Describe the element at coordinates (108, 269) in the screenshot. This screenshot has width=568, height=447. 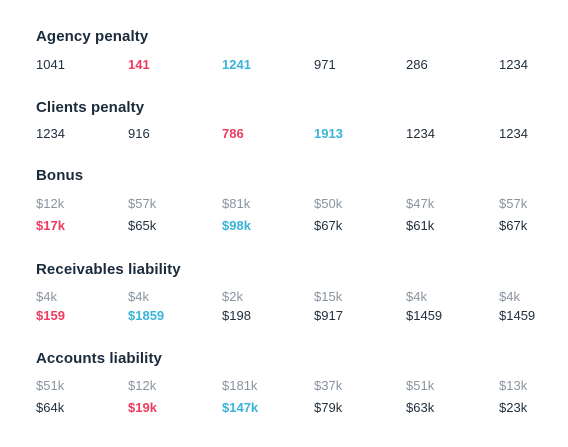
I see `section-title: Receivables liability` at that location.